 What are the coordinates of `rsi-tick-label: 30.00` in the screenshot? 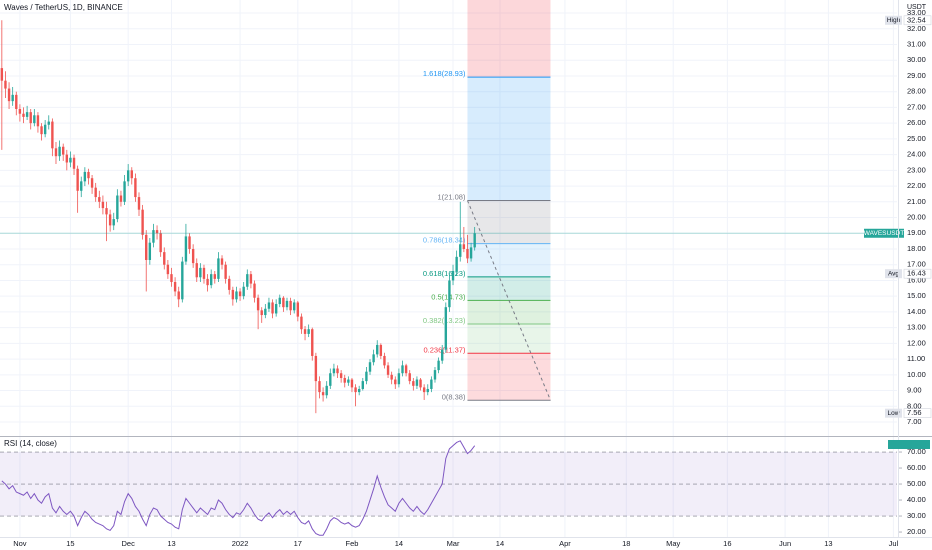 It's located at (916, 515).